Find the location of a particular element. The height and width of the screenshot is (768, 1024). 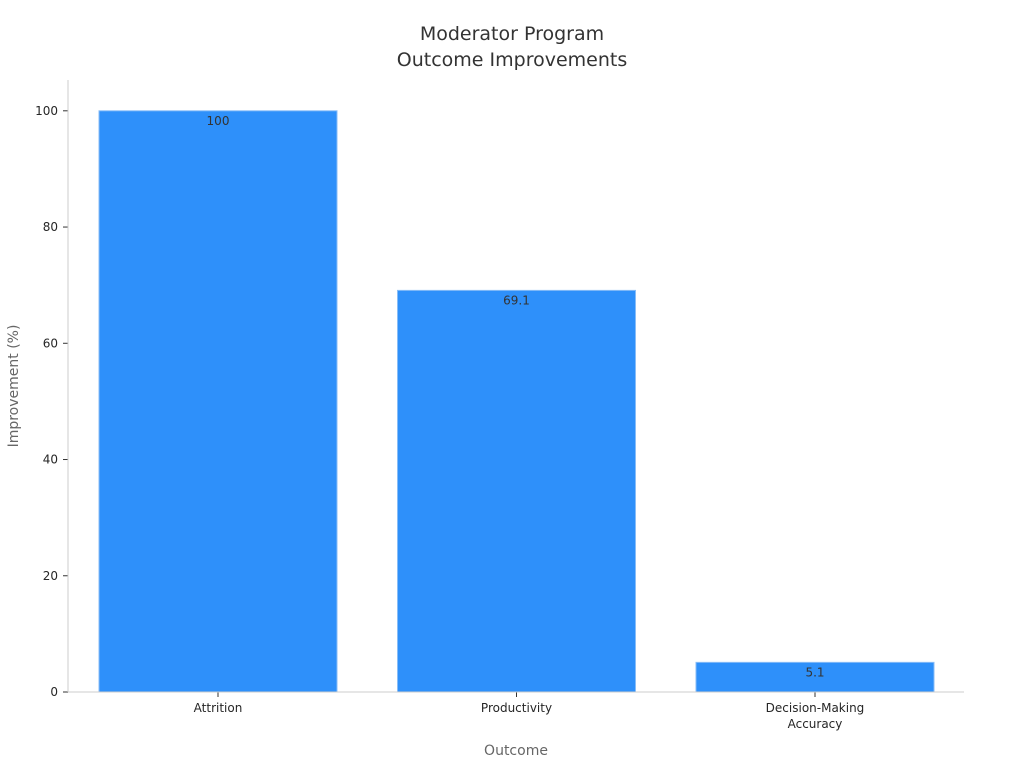

chart-title-line-1: Moderator Program is located at coordinates (512, 34).